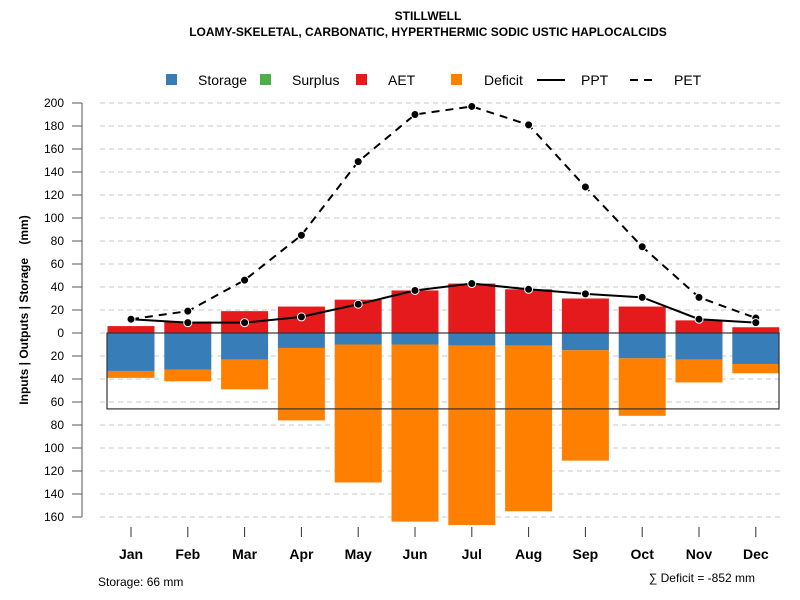  I want to click on legend-label: AET, so click(402, 80).